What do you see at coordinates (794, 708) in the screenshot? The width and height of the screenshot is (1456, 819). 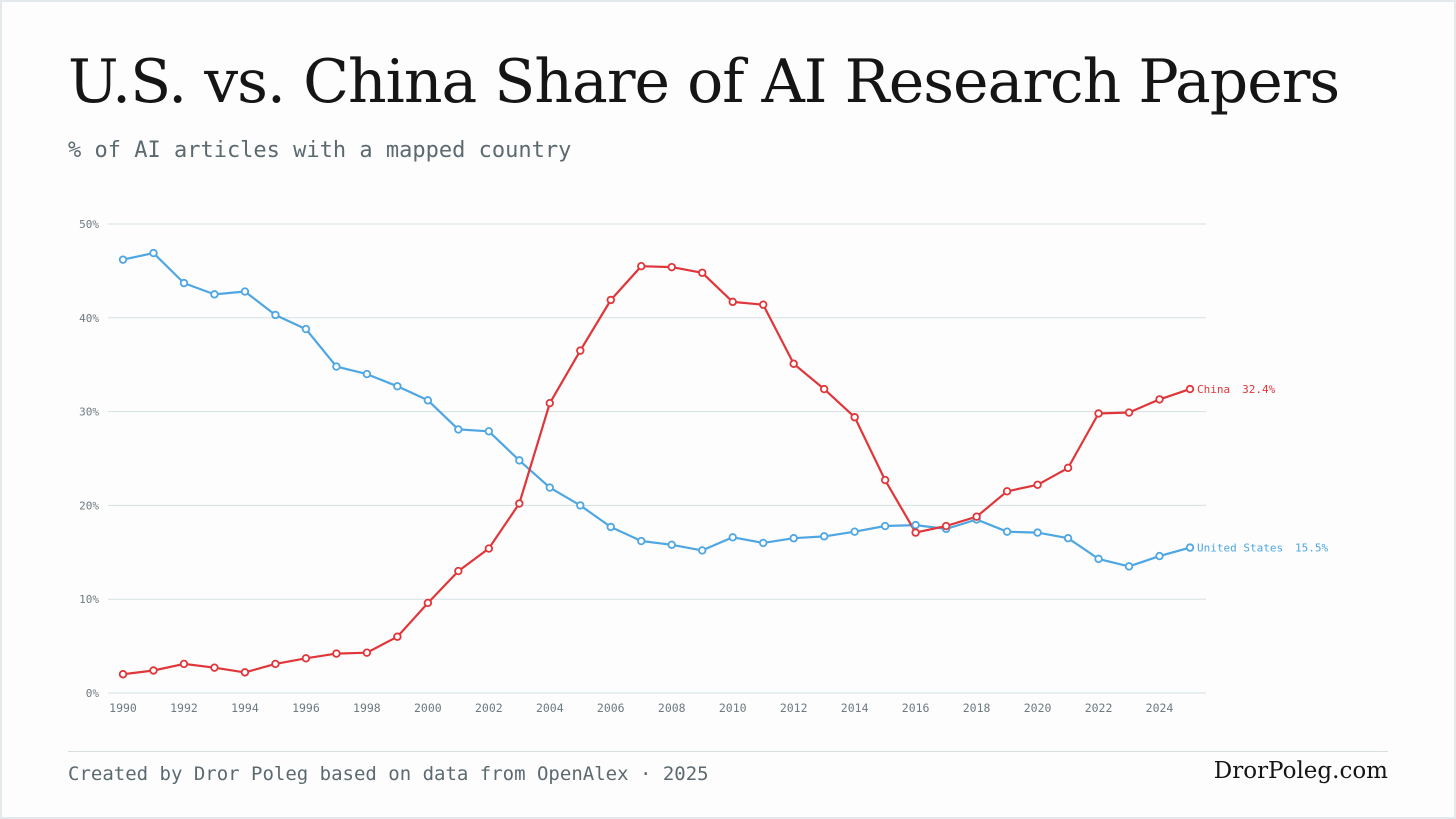 I see `x-tick-label: 2012` at bounding box center [794, 708].